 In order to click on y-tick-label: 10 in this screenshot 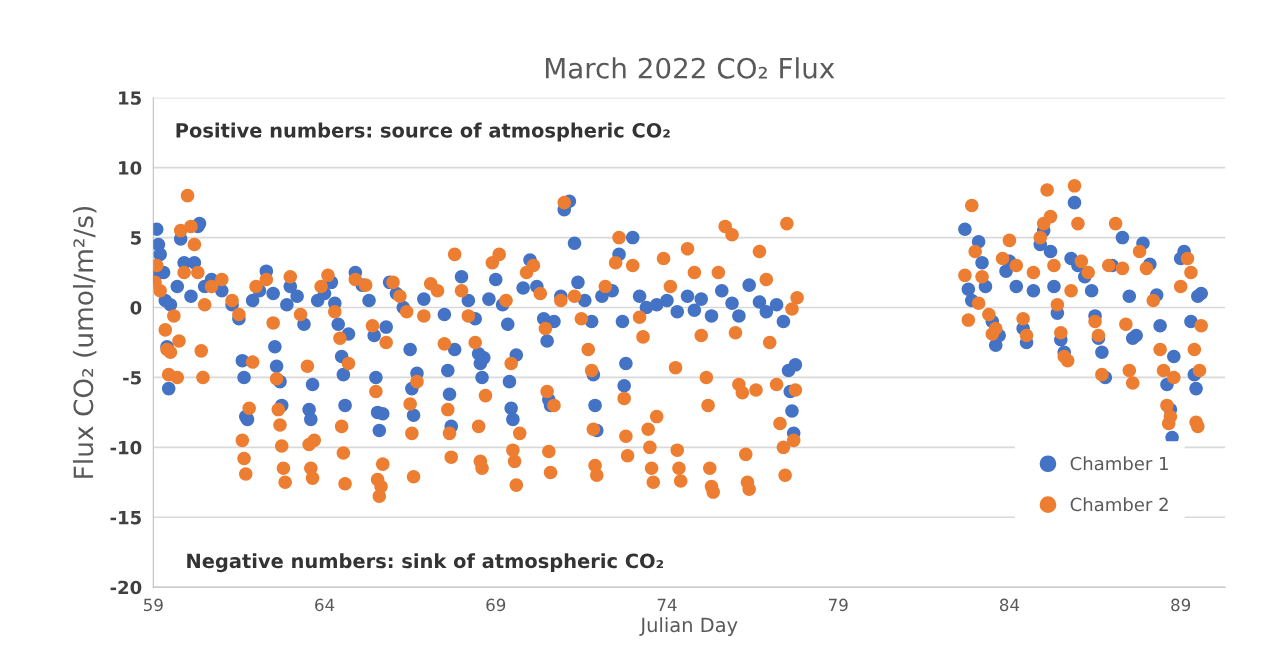, I will do `click(130, 168)`.